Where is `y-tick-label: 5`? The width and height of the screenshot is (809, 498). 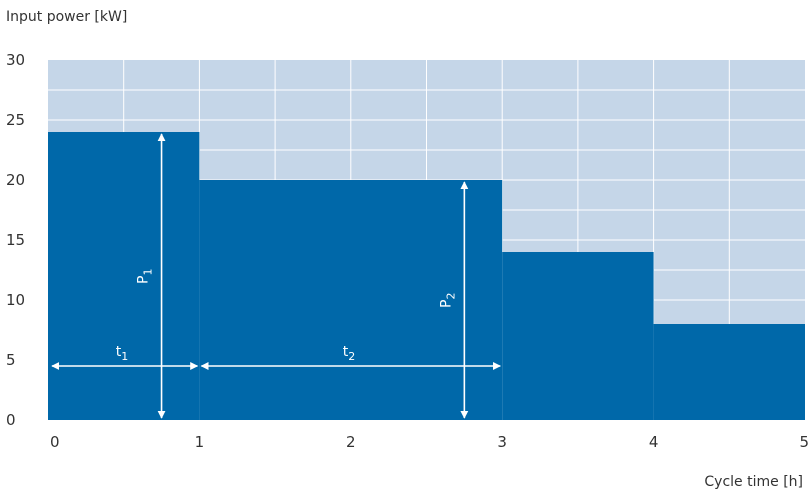
y-tick-label: 5 is located at coordinates (11, 360).